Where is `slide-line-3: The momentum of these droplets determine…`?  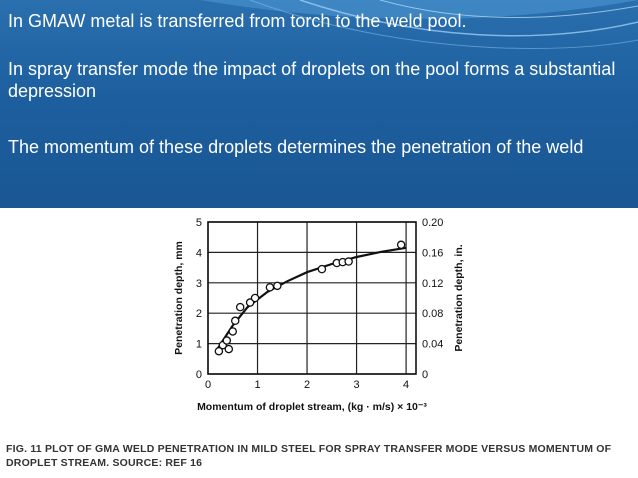
slide-line-3: The momentum of these droplets determine… is located at coordinates (296, 147).